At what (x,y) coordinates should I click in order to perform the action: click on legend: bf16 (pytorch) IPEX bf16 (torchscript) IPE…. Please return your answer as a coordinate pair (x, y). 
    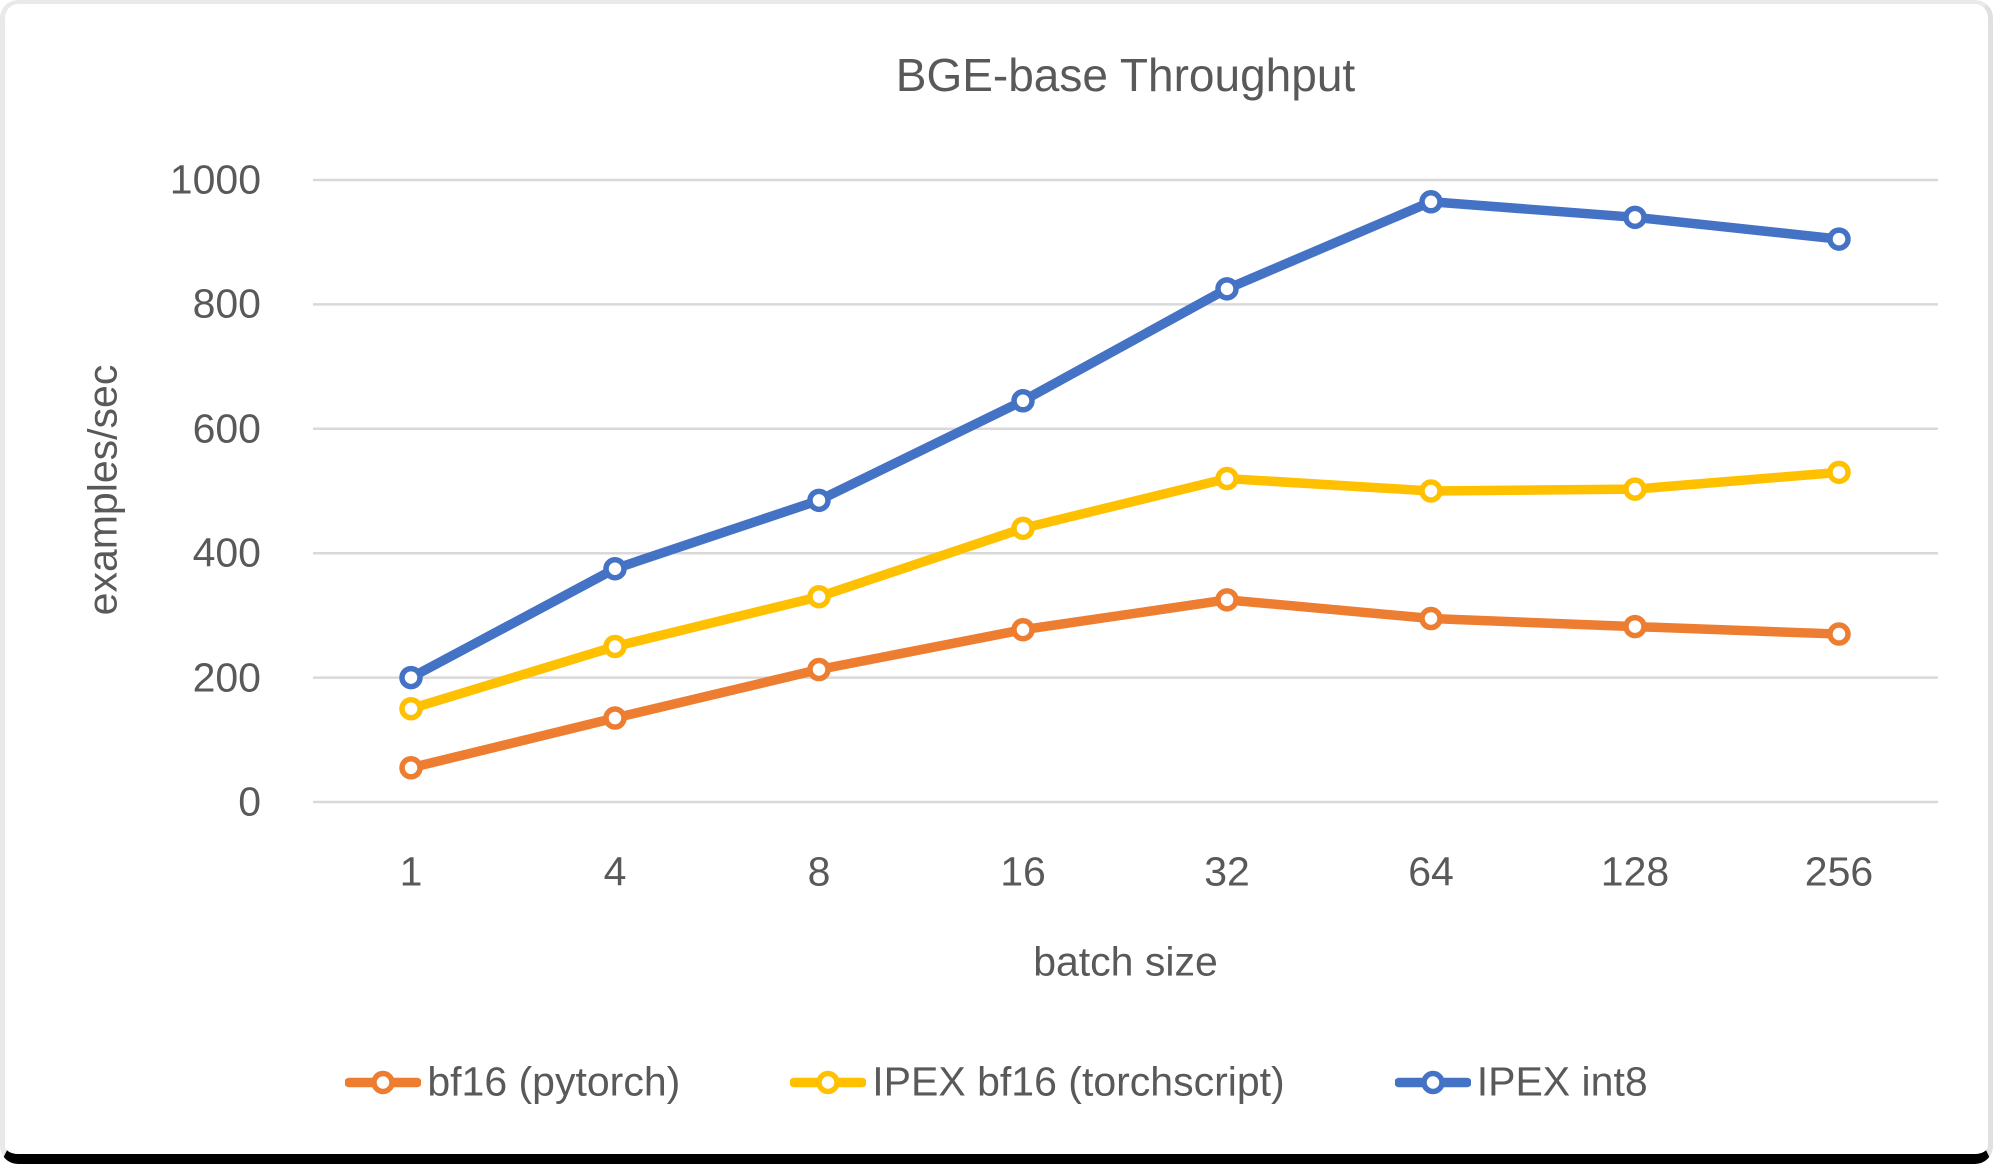
    Looking at the image, I should click on (996, 1082).